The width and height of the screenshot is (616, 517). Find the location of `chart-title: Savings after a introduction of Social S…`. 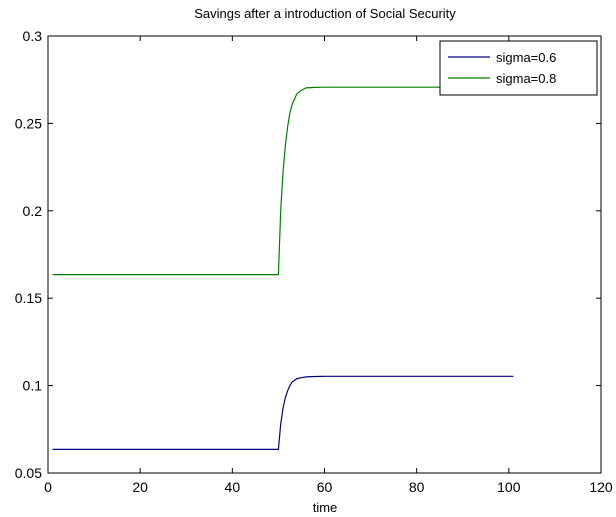

chart-title: Savings after a introduction of Social S… is located at coordinates (325, 13).